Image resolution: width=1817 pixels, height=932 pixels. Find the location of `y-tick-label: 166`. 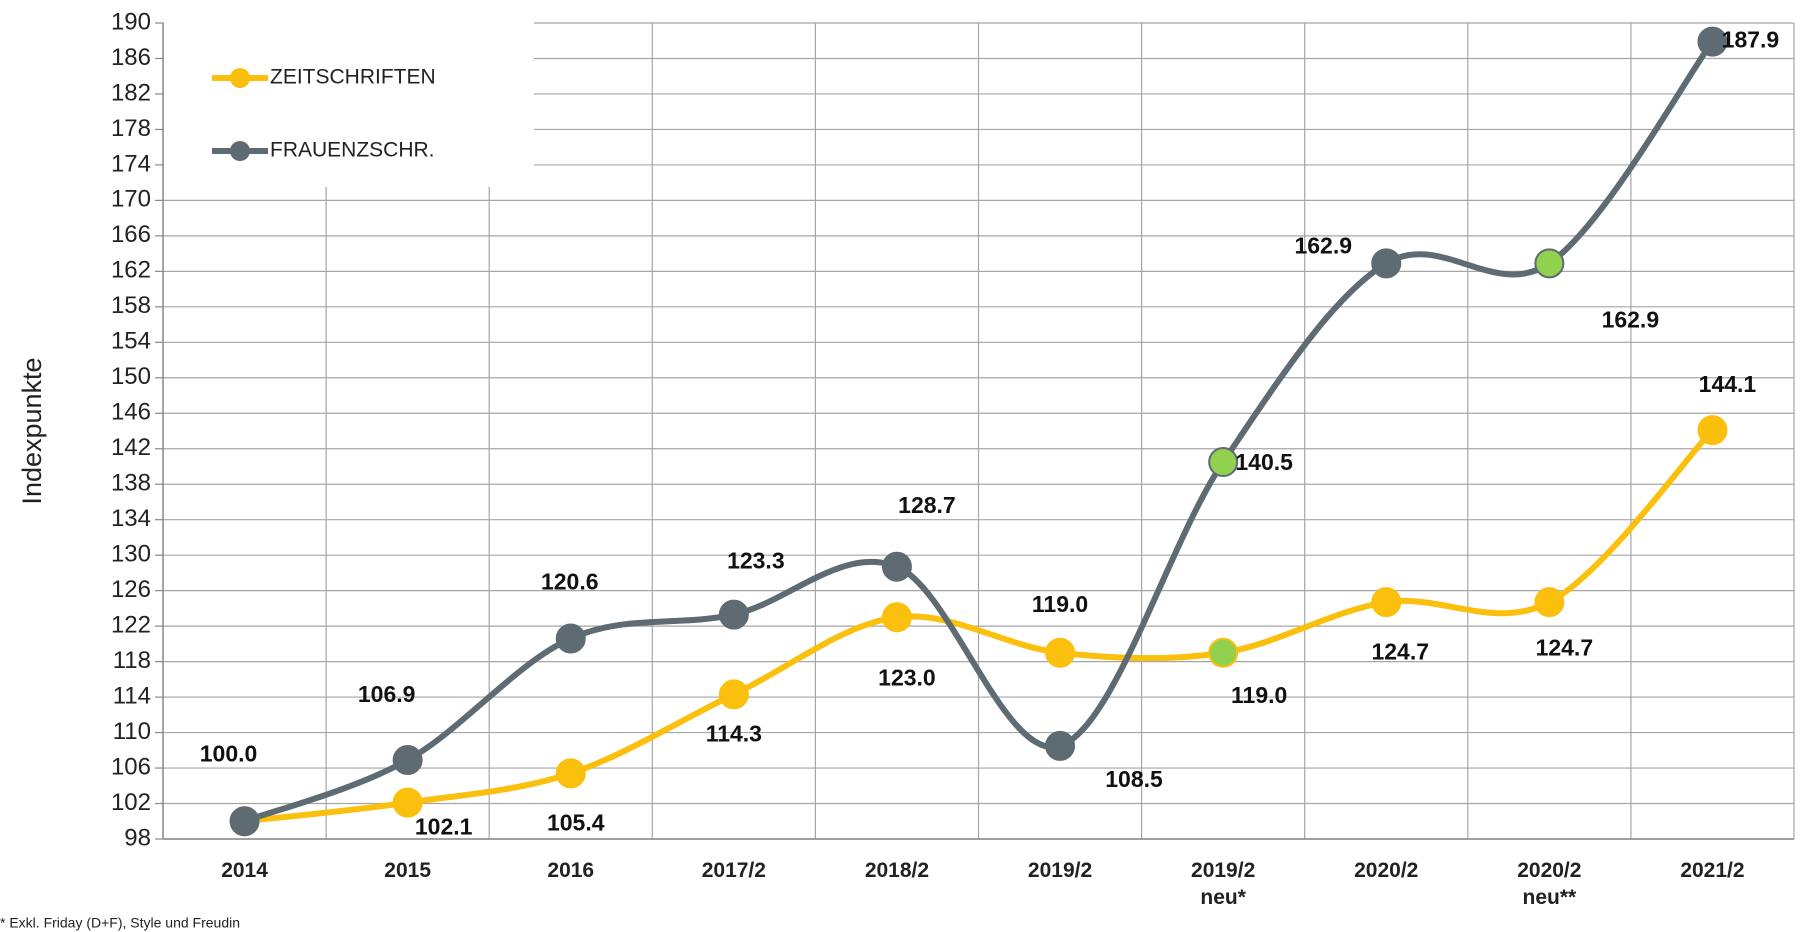

y-tick-label: 166 is located at coordinates (131, 234).